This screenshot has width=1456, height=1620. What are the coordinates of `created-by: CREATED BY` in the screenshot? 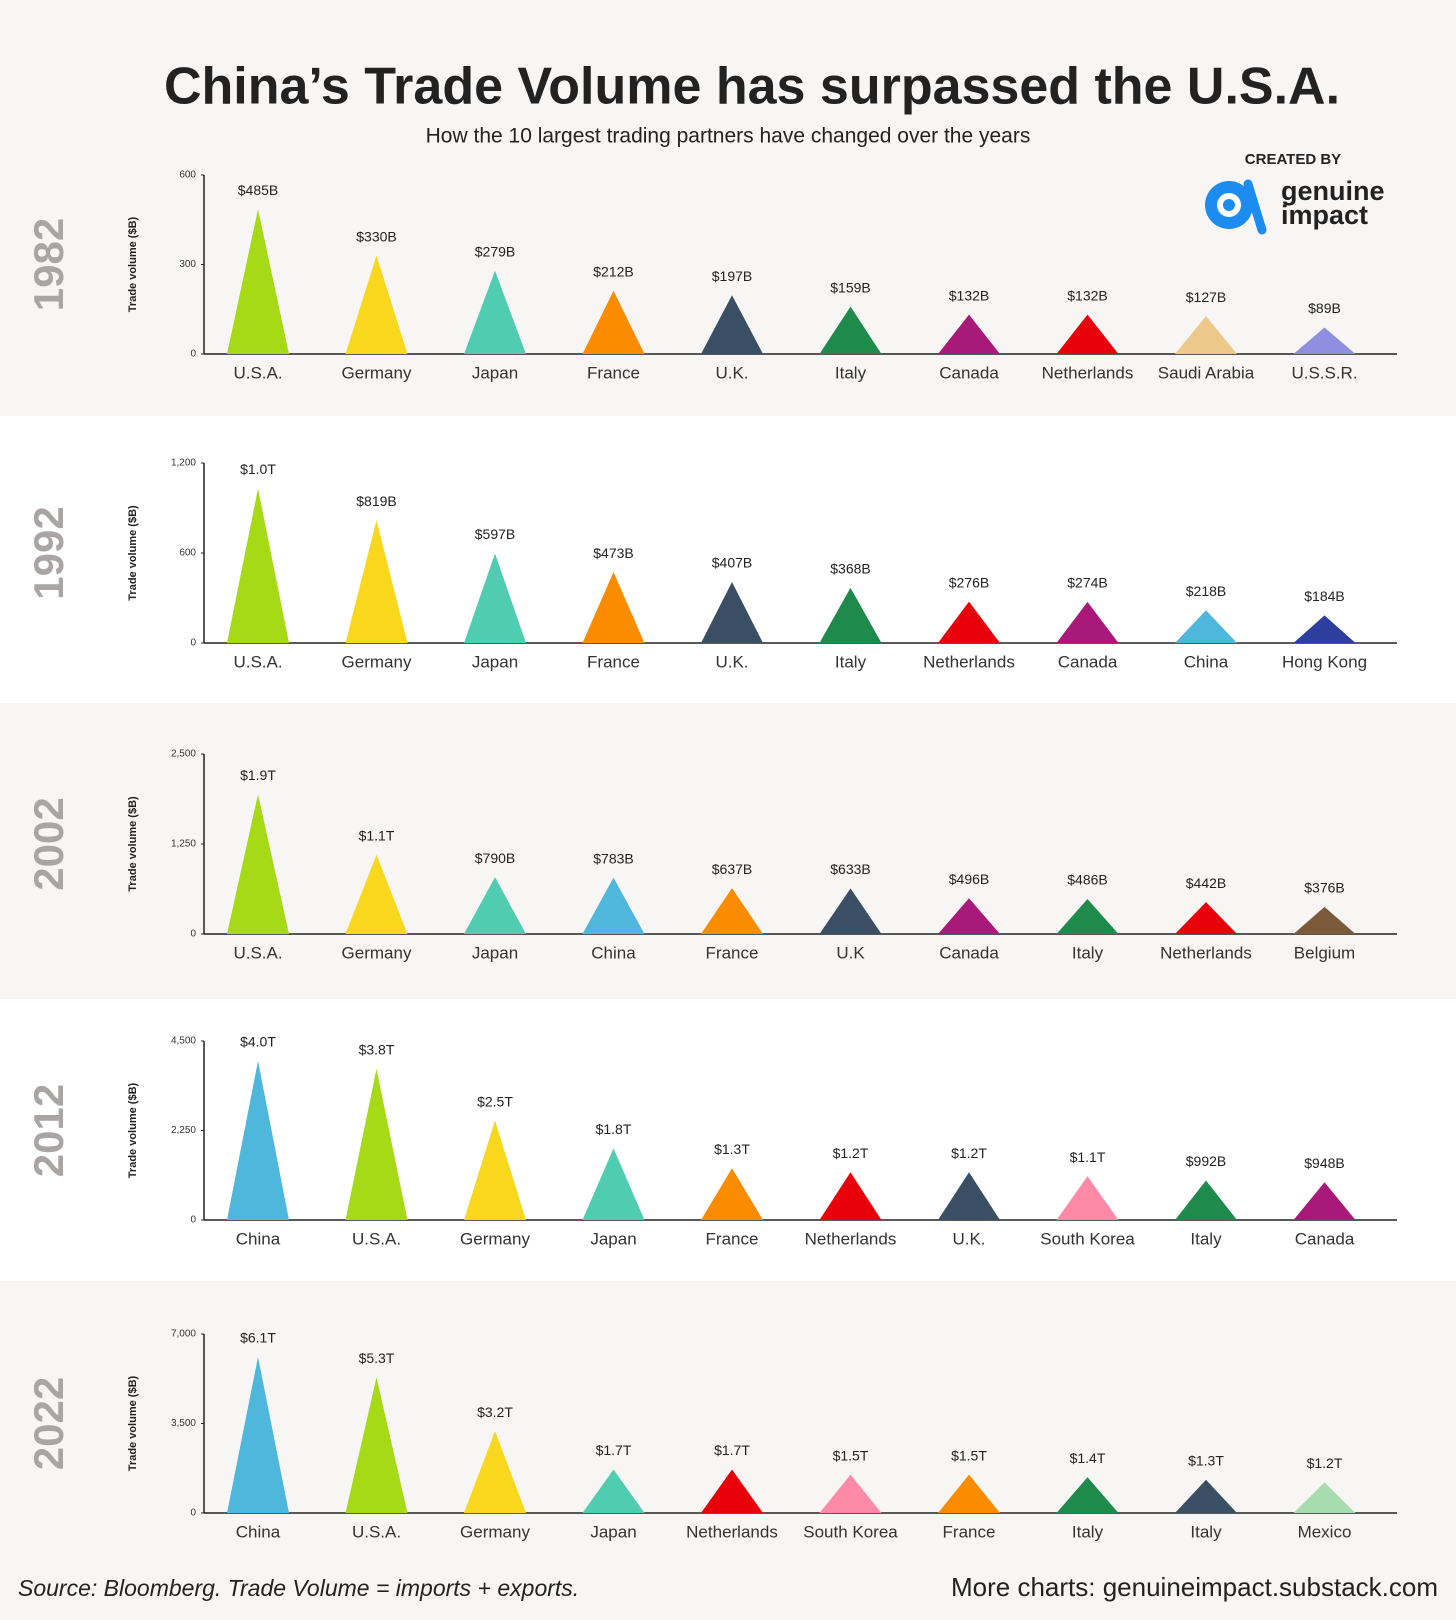 It's located at (1293, 159).